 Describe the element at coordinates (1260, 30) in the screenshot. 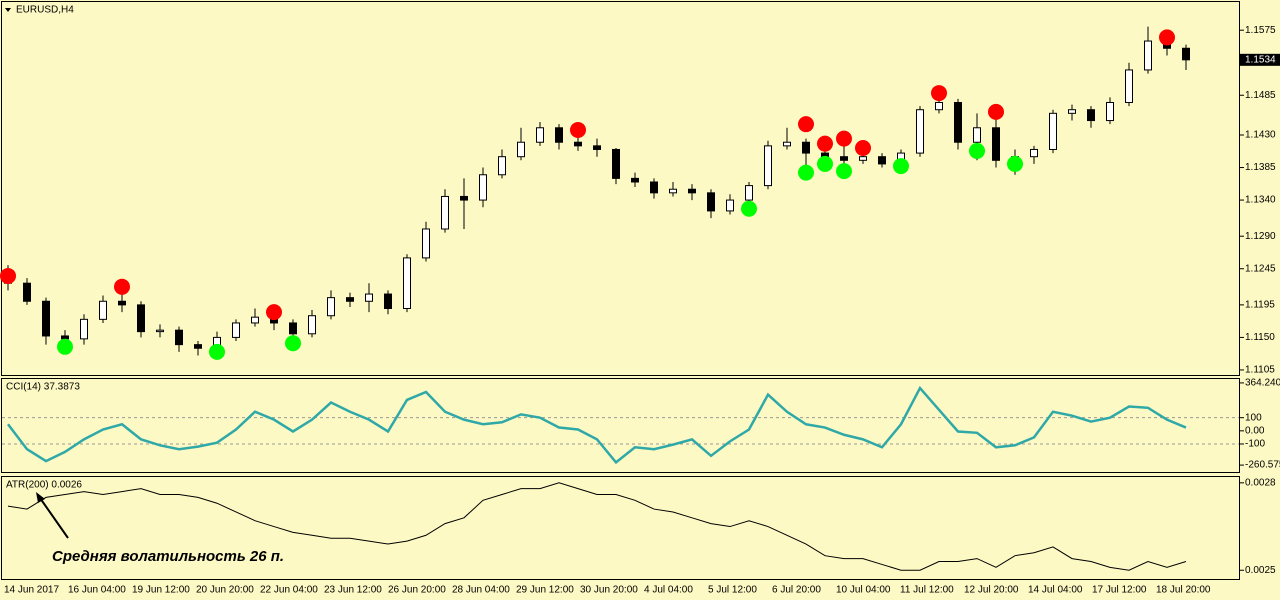

I see `y-tick-label: 1.1575` at that location.